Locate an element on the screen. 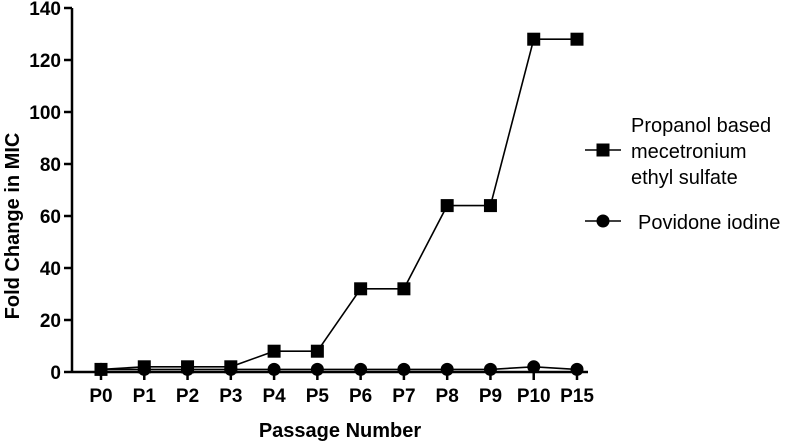 This screenshot has width=796, height=448. legend-label: Povidone iodine is located at coordinates (709, 223).